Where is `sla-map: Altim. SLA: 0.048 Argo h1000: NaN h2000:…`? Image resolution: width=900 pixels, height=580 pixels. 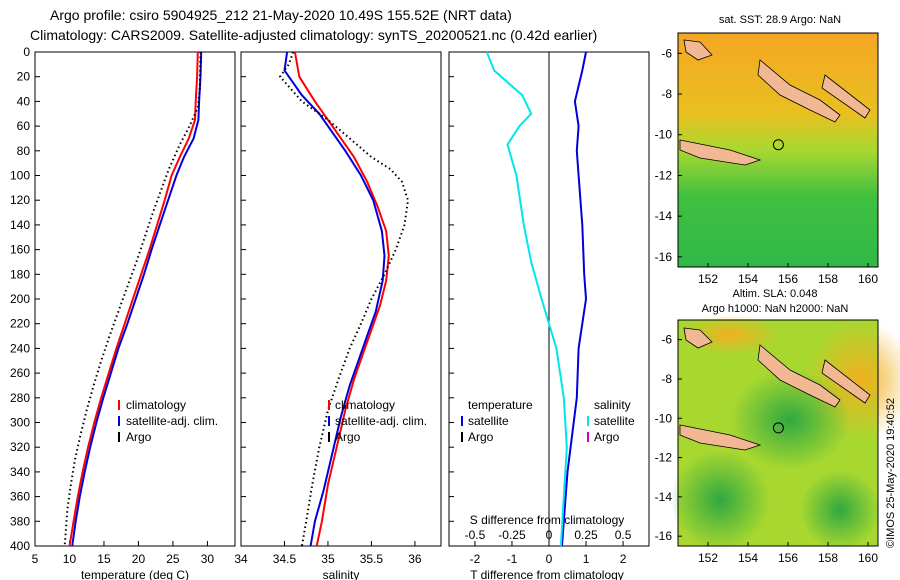 sla-map: Altim. SLA: 0.048 Argo h1000: NaN h2000:… is located at coordinates (777, 426).